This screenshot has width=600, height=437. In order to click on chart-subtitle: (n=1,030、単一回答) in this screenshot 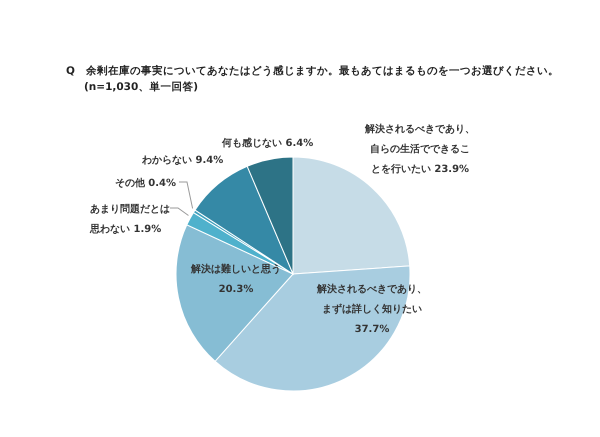, I will do `click(141, 87)`.